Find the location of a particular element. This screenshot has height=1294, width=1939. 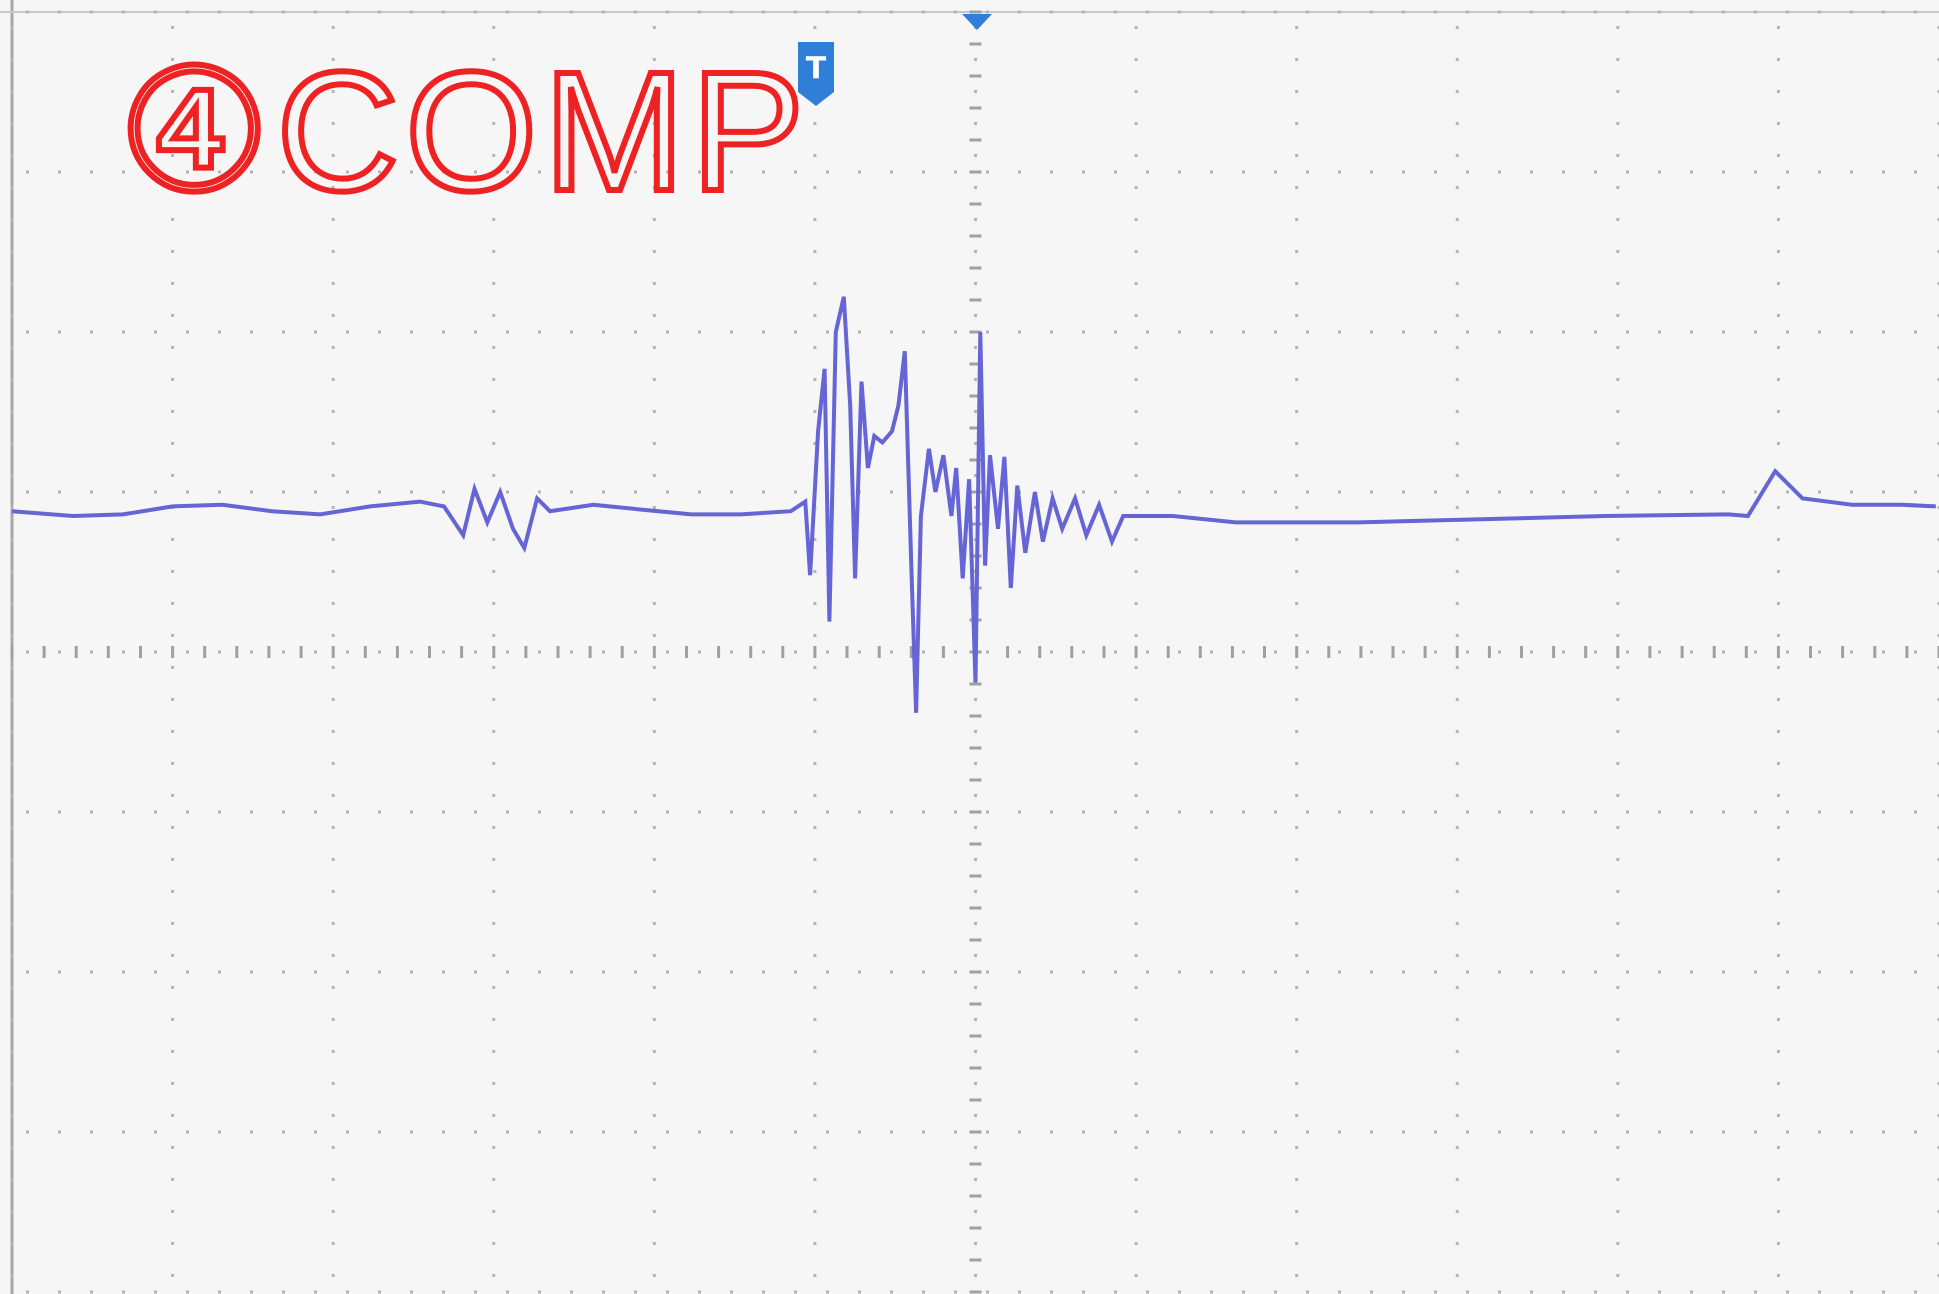

handwritten-annotation: ④COMP is located at coordinates (464, 132).